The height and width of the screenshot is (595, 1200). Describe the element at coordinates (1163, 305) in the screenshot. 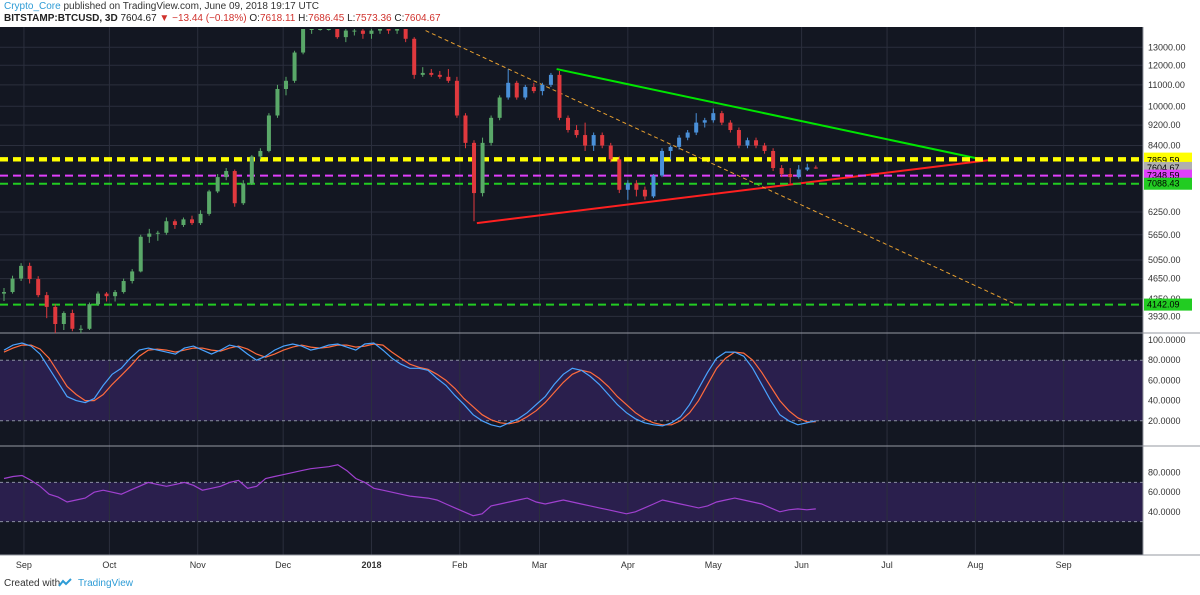

I see `price-label: 4142.09` at that location.